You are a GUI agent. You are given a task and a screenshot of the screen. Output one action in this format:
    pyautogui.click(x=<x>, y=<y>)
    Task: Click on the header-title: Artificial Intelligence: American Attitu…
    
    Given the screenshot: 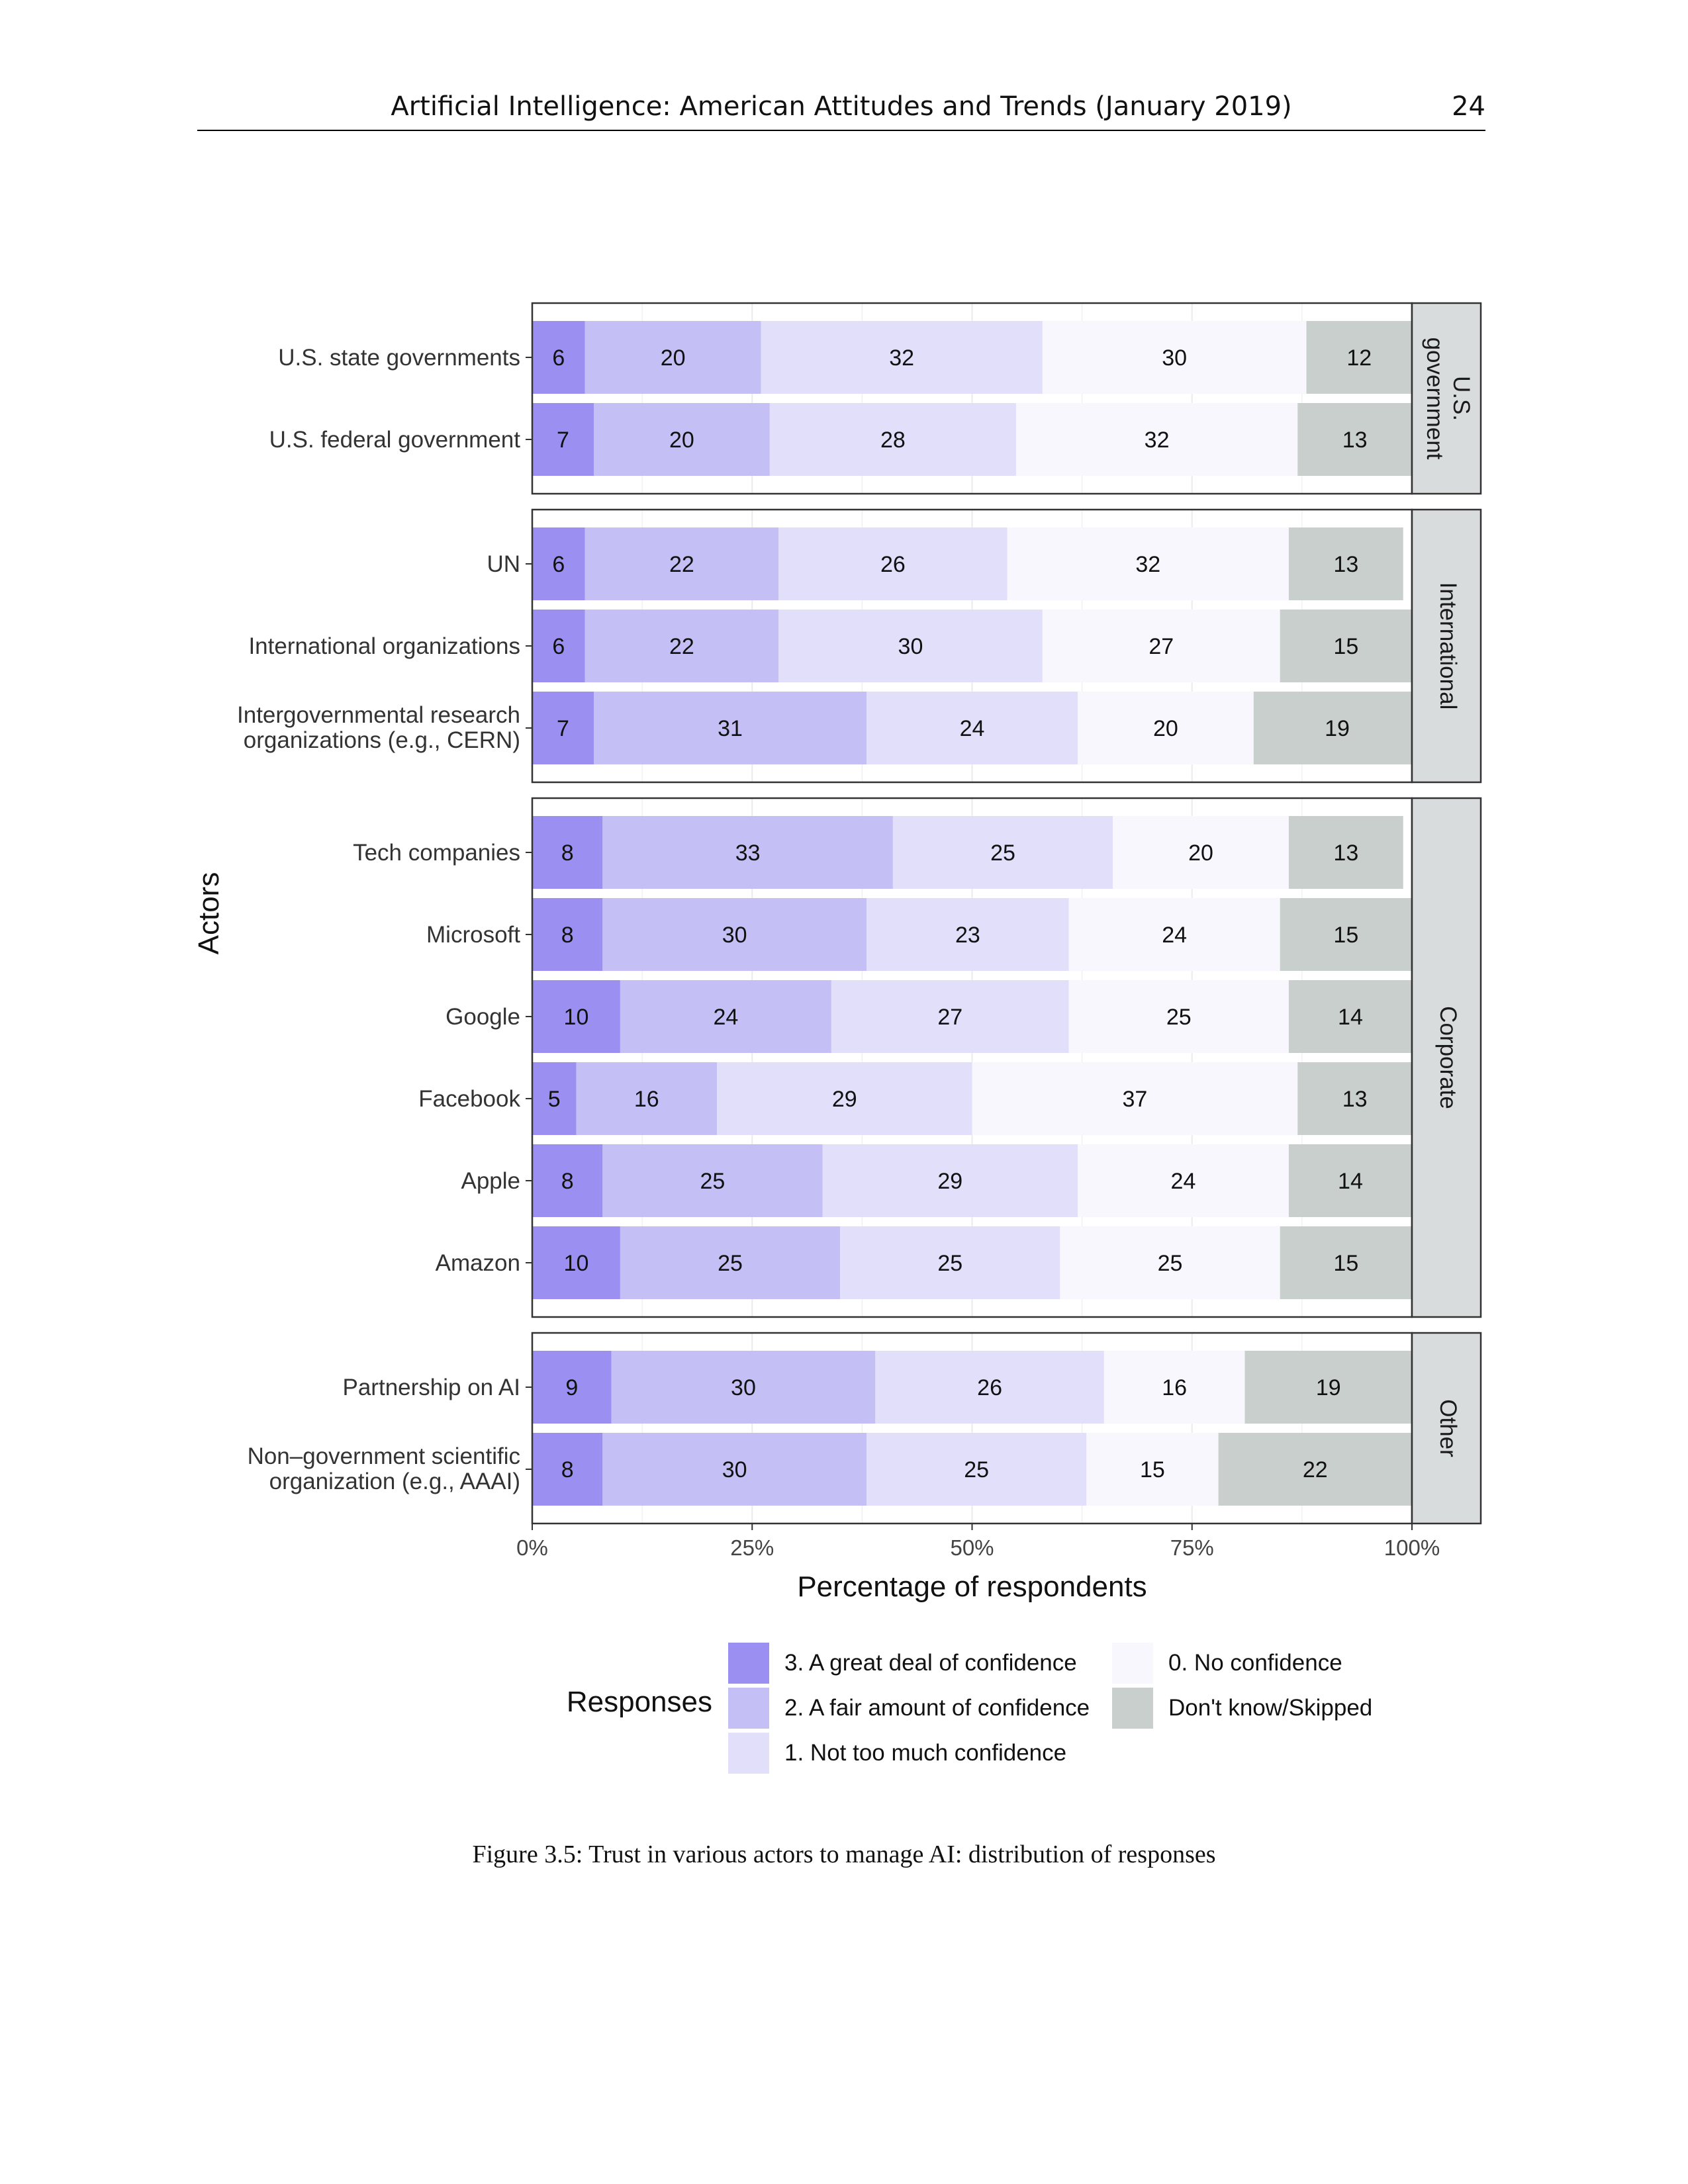 What is the action you would take?
    pyautogui.click(x=841, y=106)
    